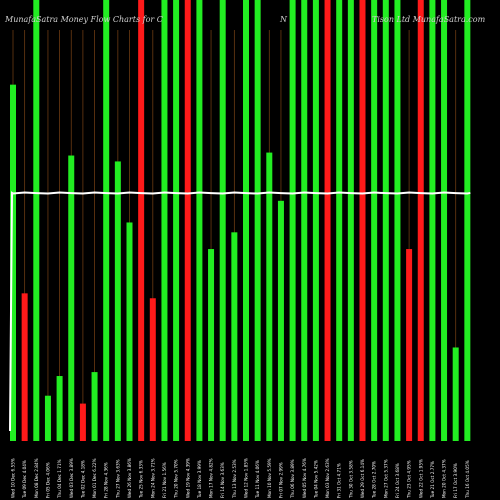 The height and width of the screenshot is (500, 500). What do you see at coordinates (350, 479) in the screenshot?
I see `x-tick-label: Thu 30 Oct 3.58%` at bounding box center [350, 479].